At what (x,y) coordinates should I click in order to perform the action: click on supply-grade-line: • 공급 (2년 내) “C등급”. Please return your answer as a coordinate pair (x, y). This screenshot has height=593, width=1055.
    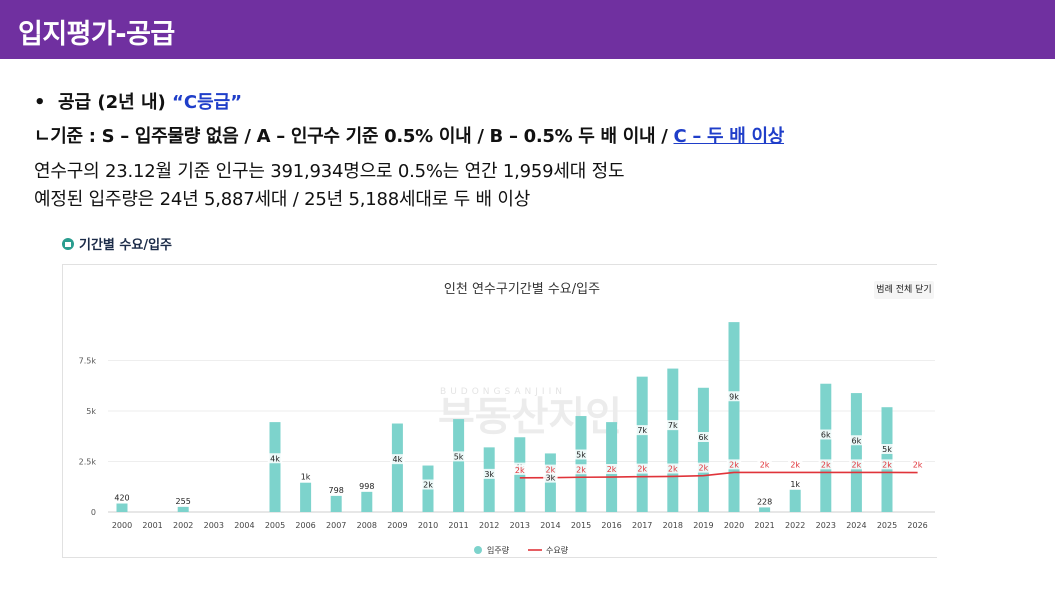
    Looking at the image, I should click on (138, 101).